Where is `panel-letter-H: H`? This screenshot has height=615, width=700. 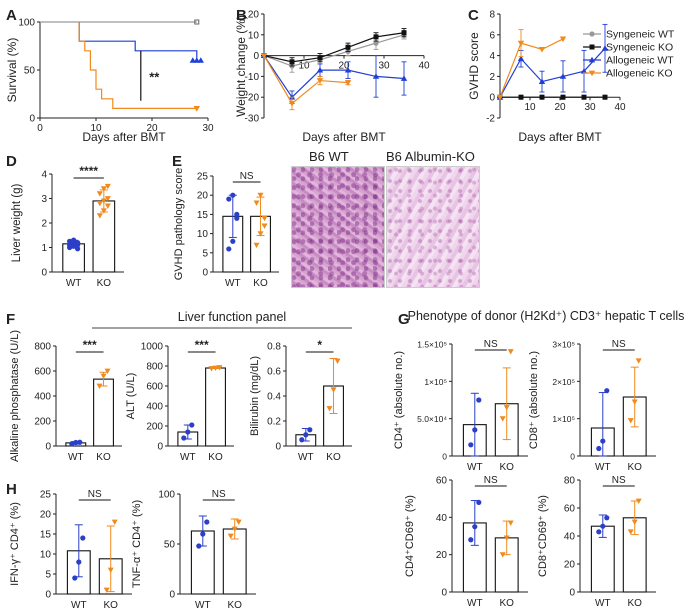
panel-letter-H: H is located at coordinates (11, 489).